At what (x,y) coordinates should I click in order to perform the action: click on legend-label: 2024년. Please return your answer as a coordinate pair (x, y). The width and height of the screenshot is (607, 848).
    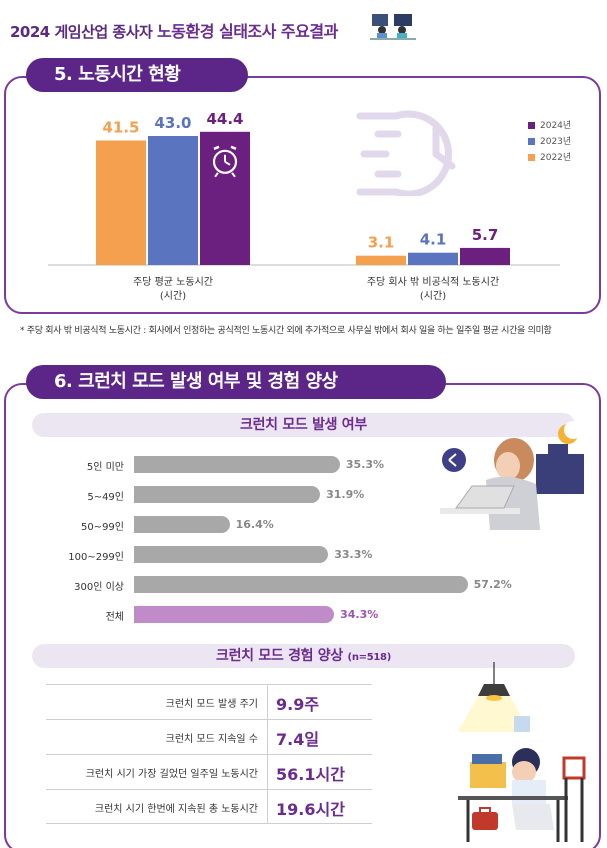
    Looking at the image, I should click on (556, 126).